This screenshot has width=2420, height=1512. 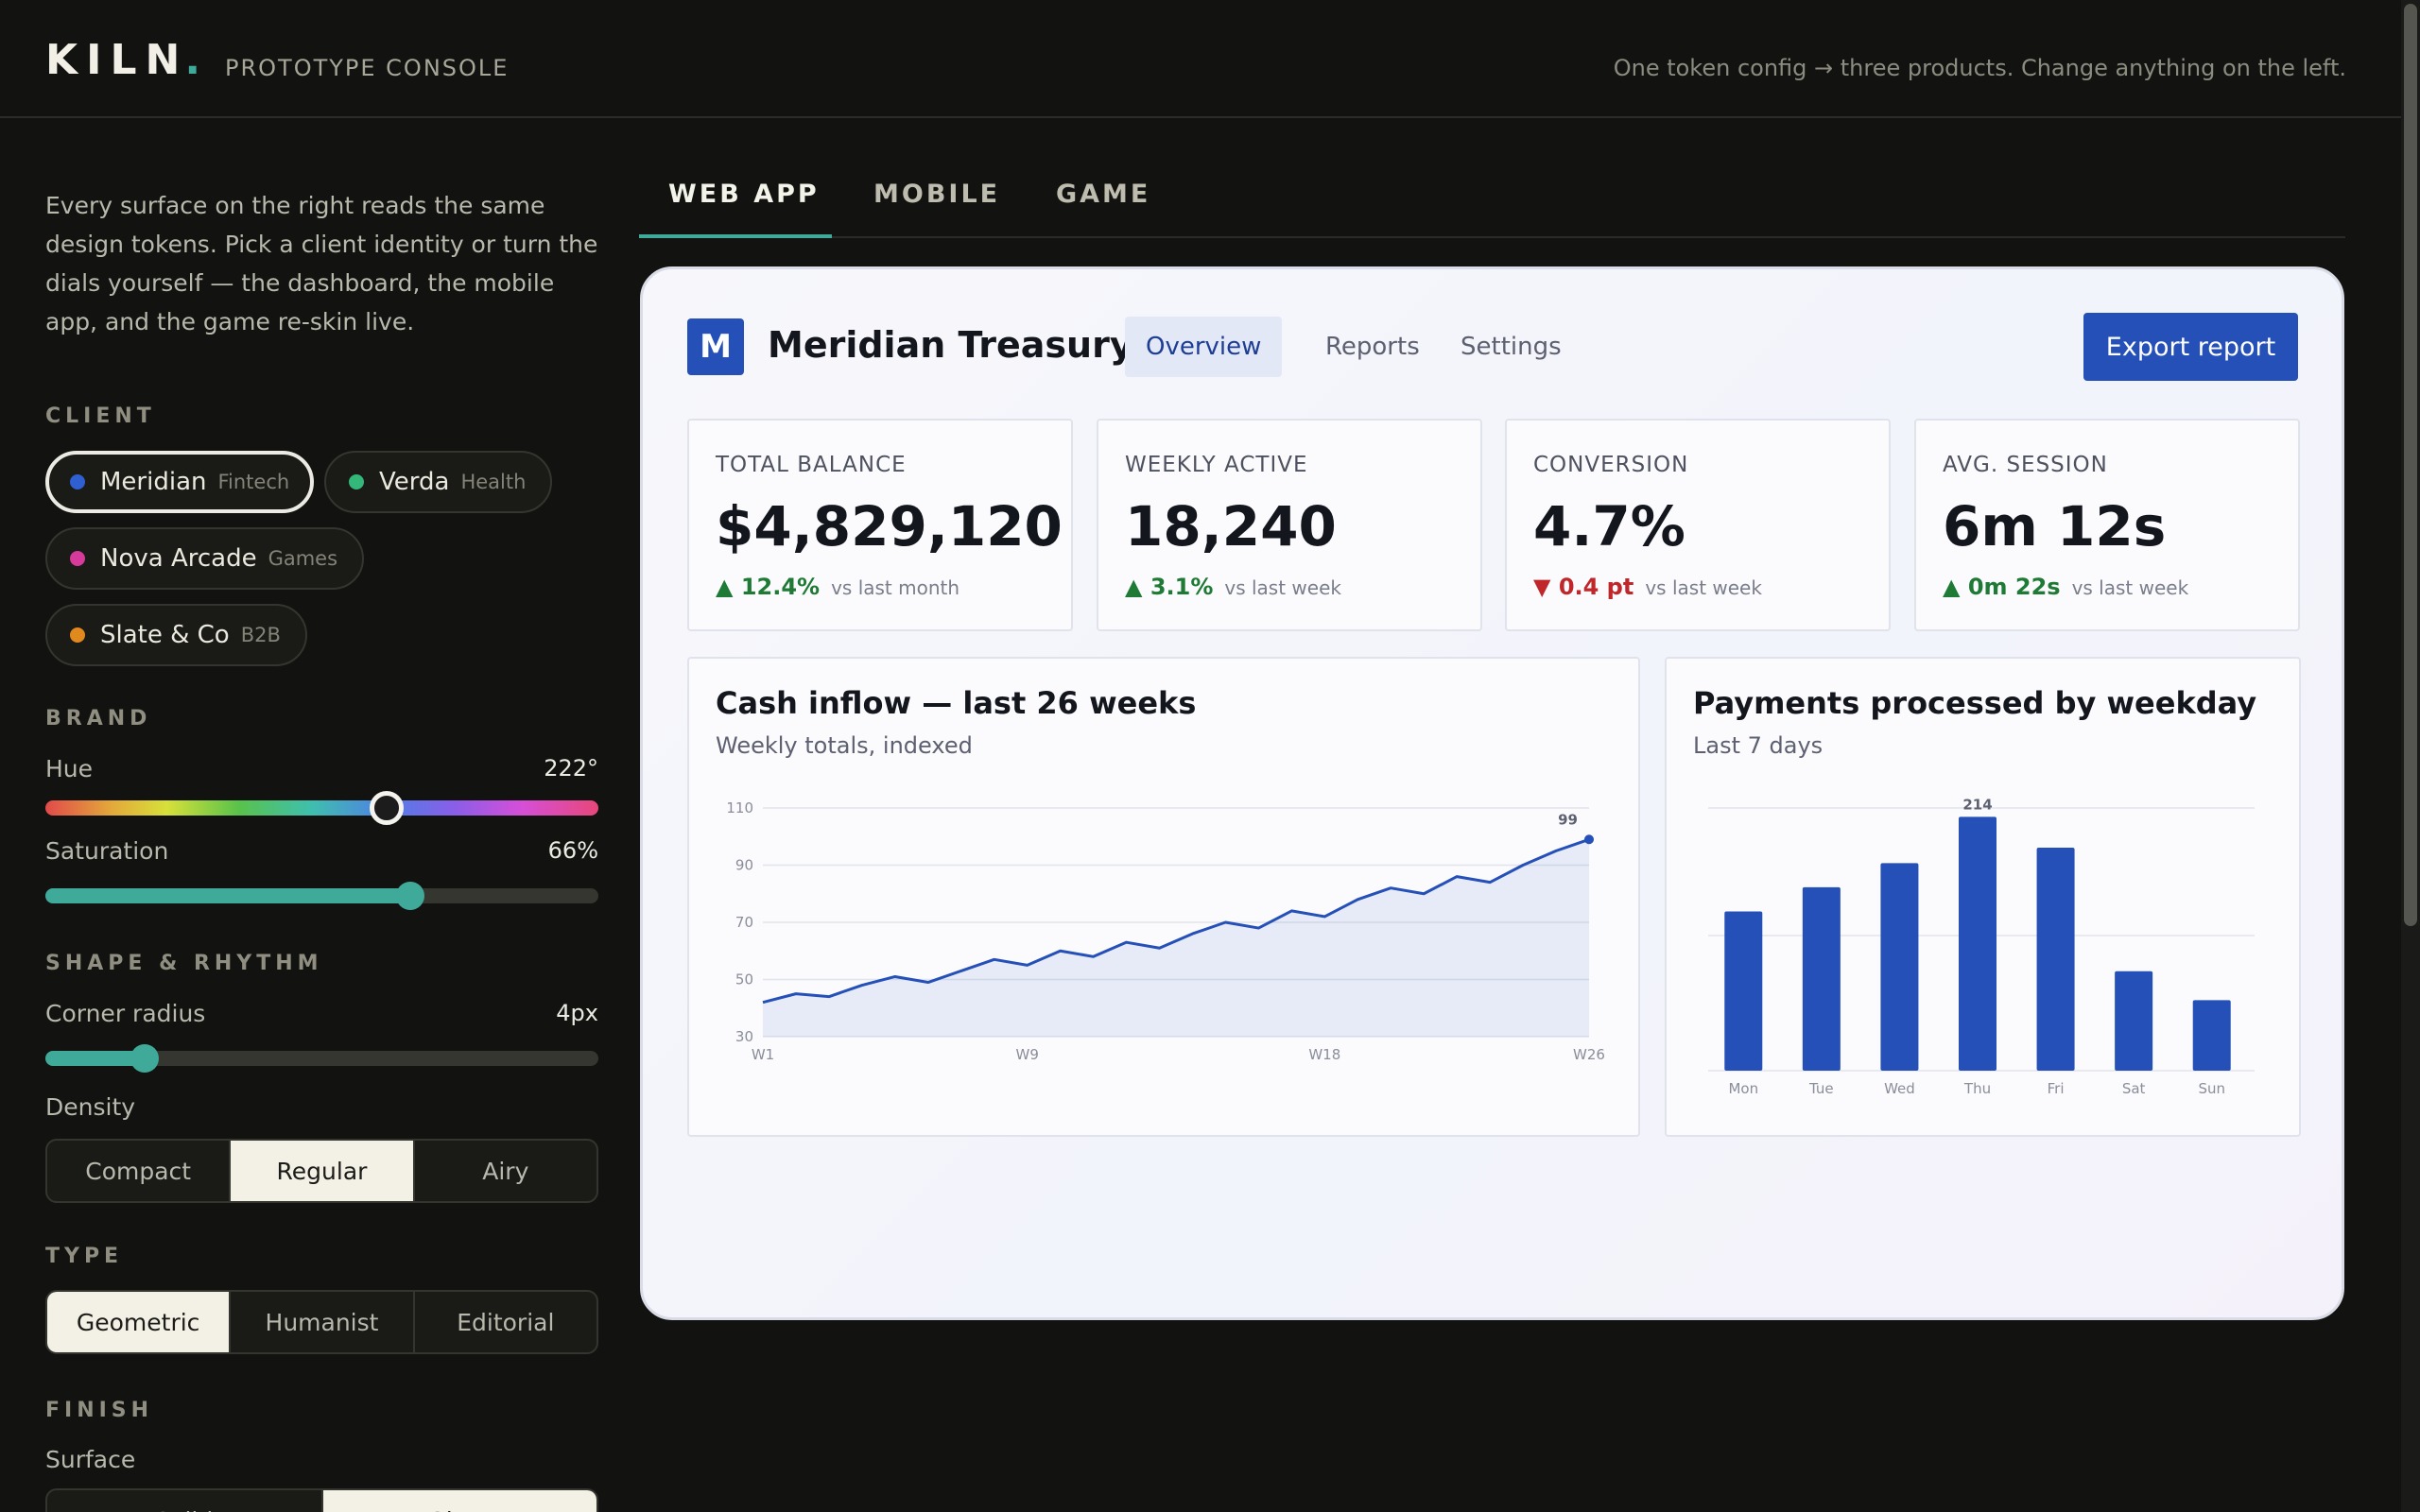 I want to click on tab-web-app: WEB APP, so click(x=744, y=194).